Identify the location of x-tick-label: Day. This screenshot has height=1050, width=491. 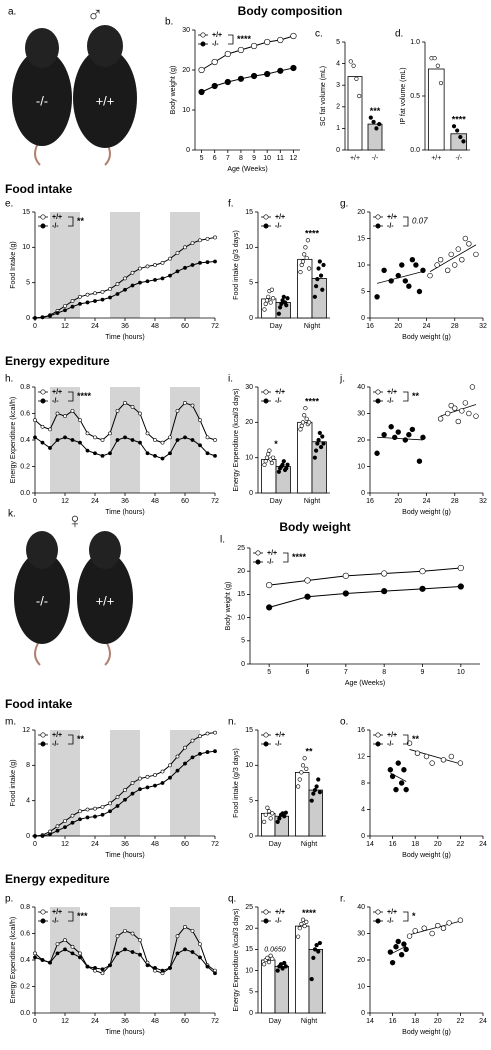
(276, 326).